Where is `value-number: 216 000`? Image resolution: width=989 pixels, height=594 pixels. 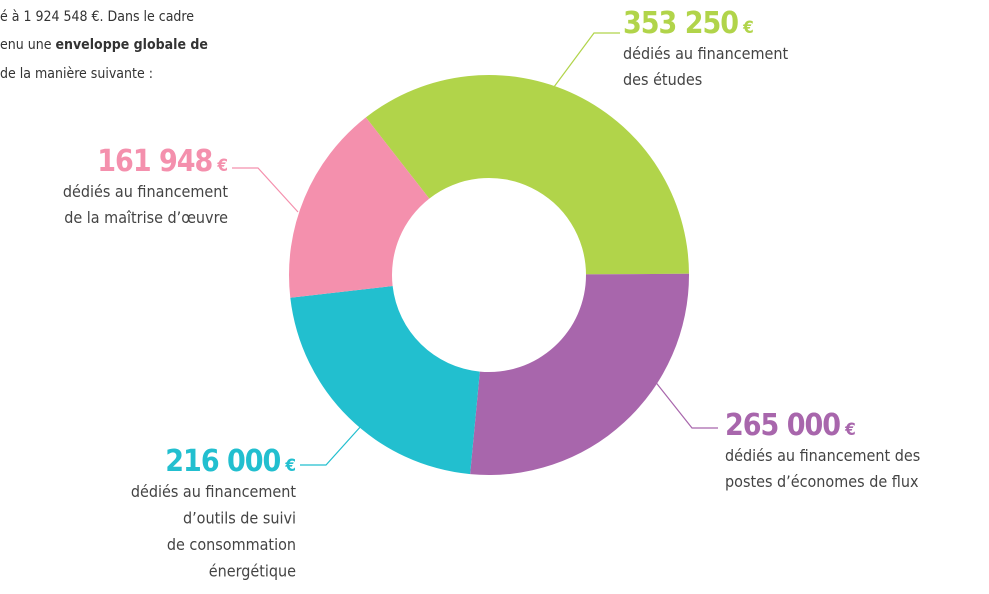 value-number: 216 000 is located at coordinates (222, 461).